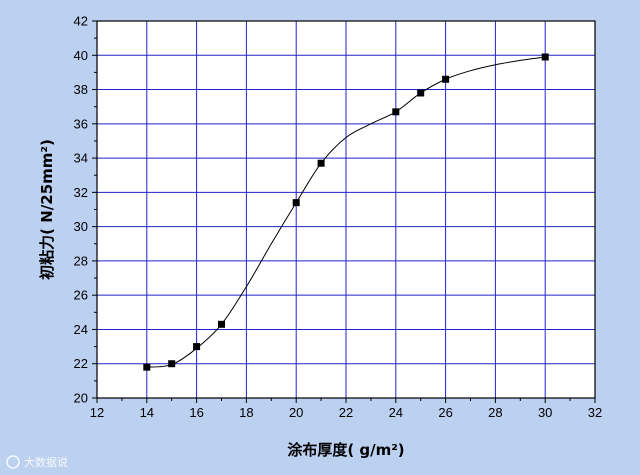  What do you see at coordinates (495, 412) in the screenshot?
I see `x-tick-label: 28` at bounding box center [495, 412].